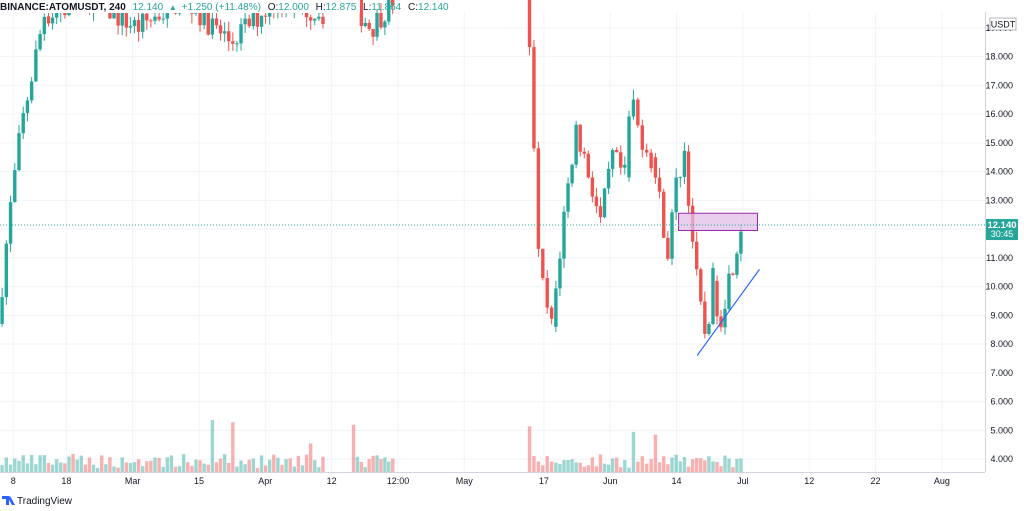 This screenshot has width=1024, height=511. I want to click on legend-symbol: BINANCE:ATOMUSDT, 240, so click(63, 7).